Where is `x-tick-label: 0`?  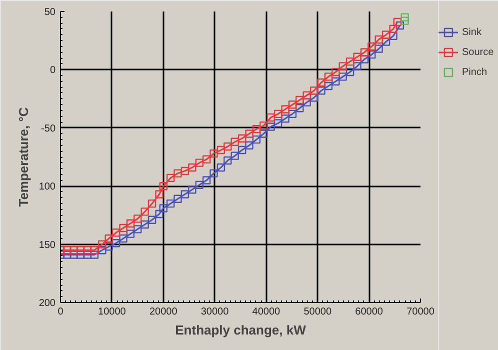
x-tick-label: 0 is located at coordinates (61, 312).